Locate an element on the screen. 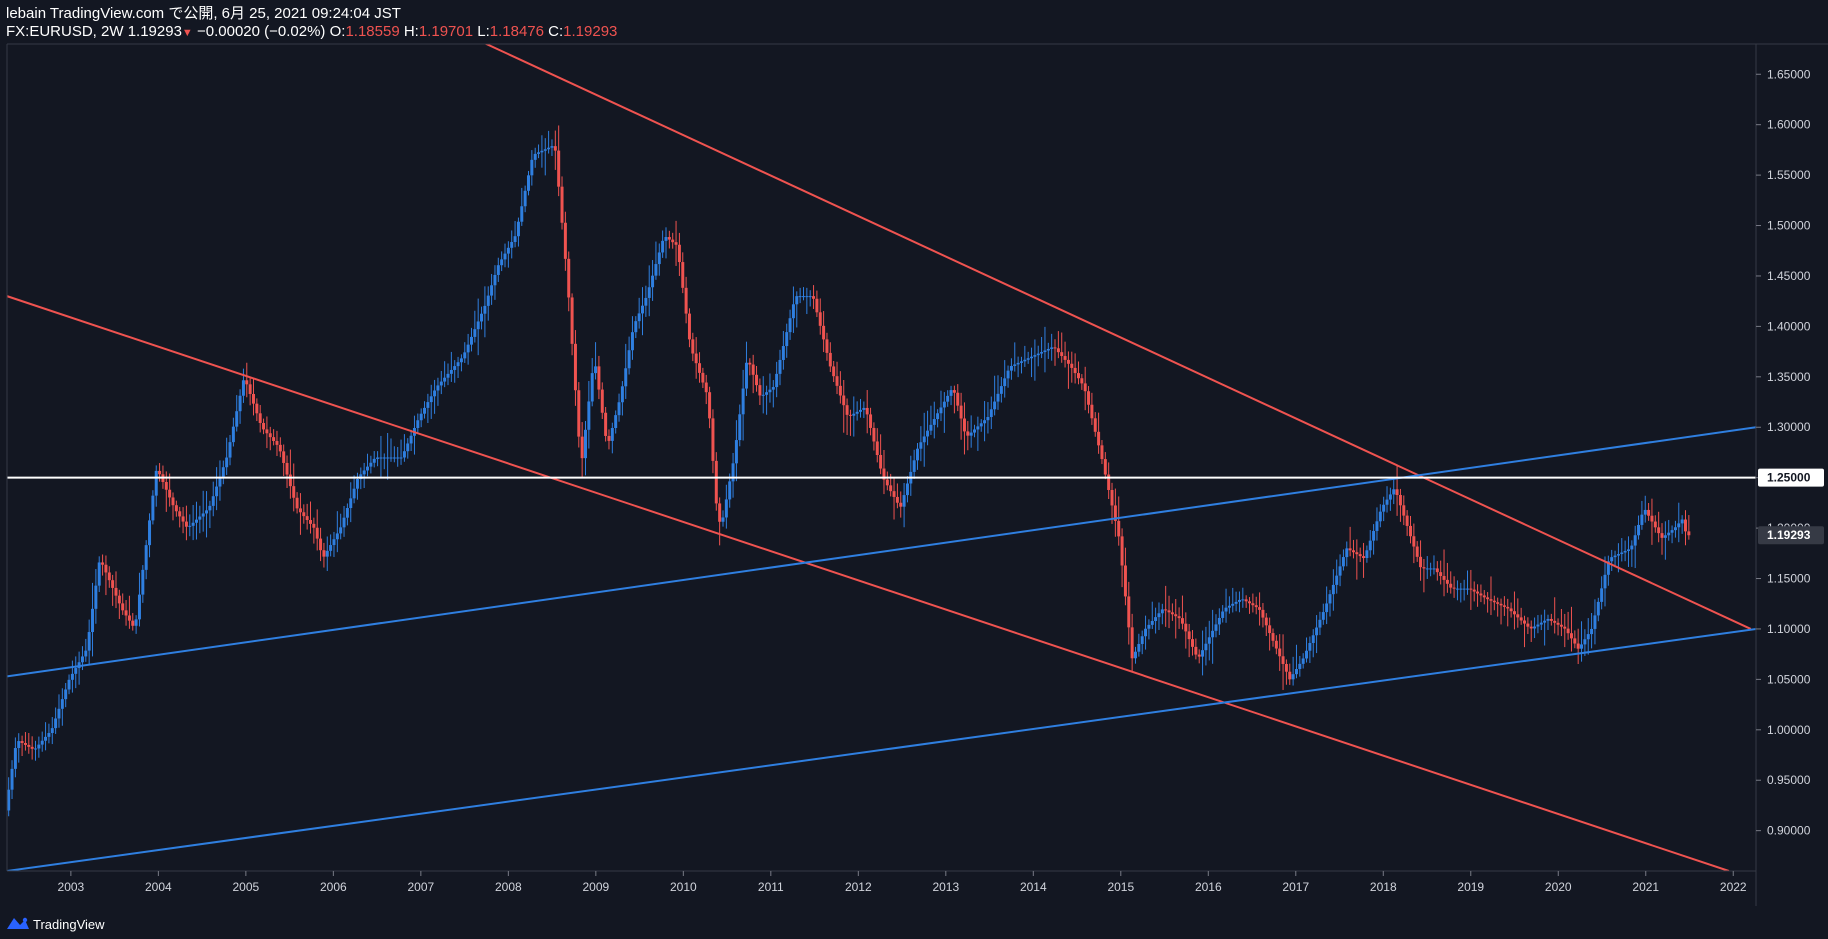 This screenshot has width=1828, height=939. price-tick-label: 1.35000 is located at coordinates (1789, 377).